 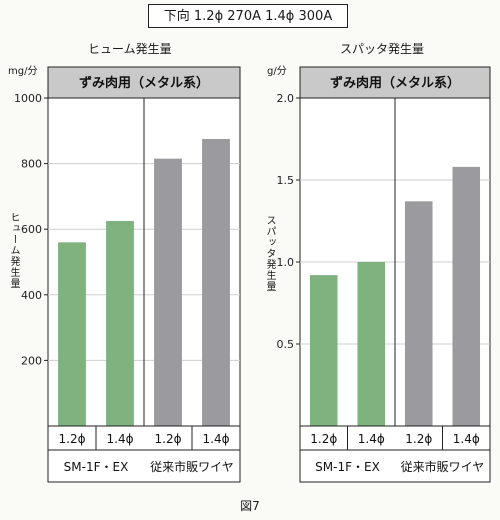 What do you see at coordinates (31, 360) in the screenshot?
I see `fume-y-tick-label: 200` at bounding box center [31, 360].